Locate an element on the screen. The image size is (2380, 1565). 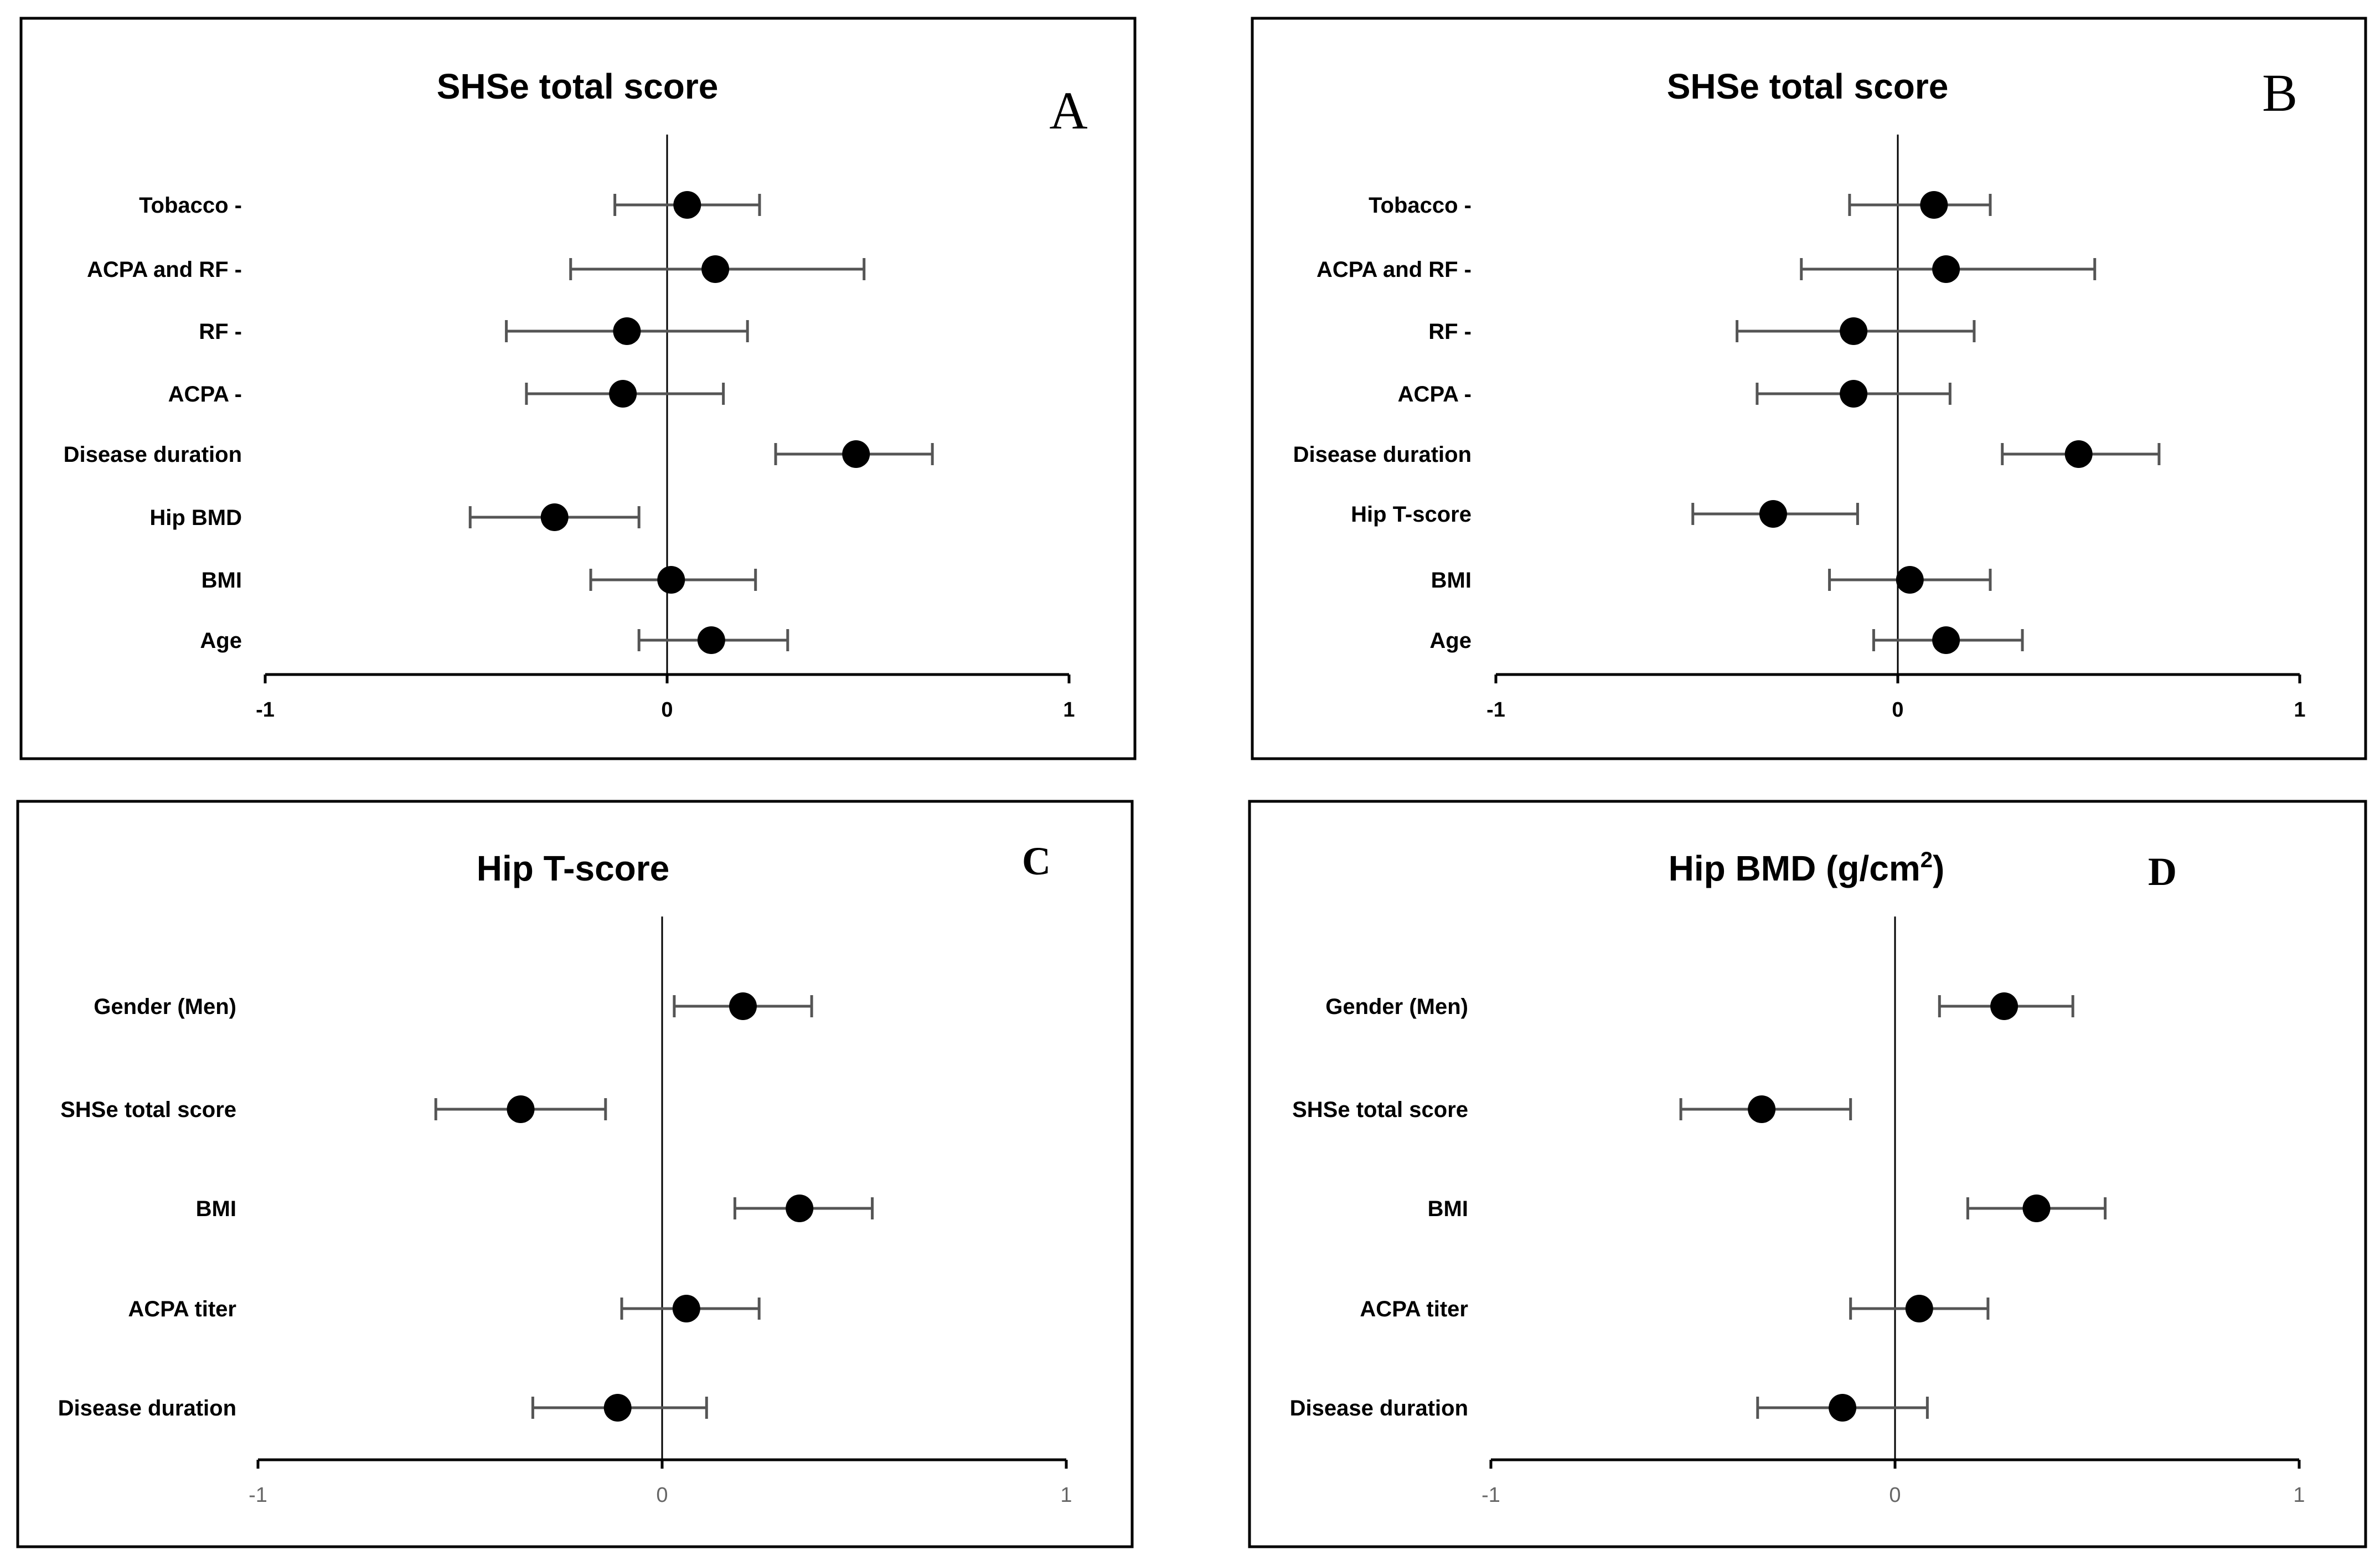
panel-letter: B is located at coordinates (2280, 92).